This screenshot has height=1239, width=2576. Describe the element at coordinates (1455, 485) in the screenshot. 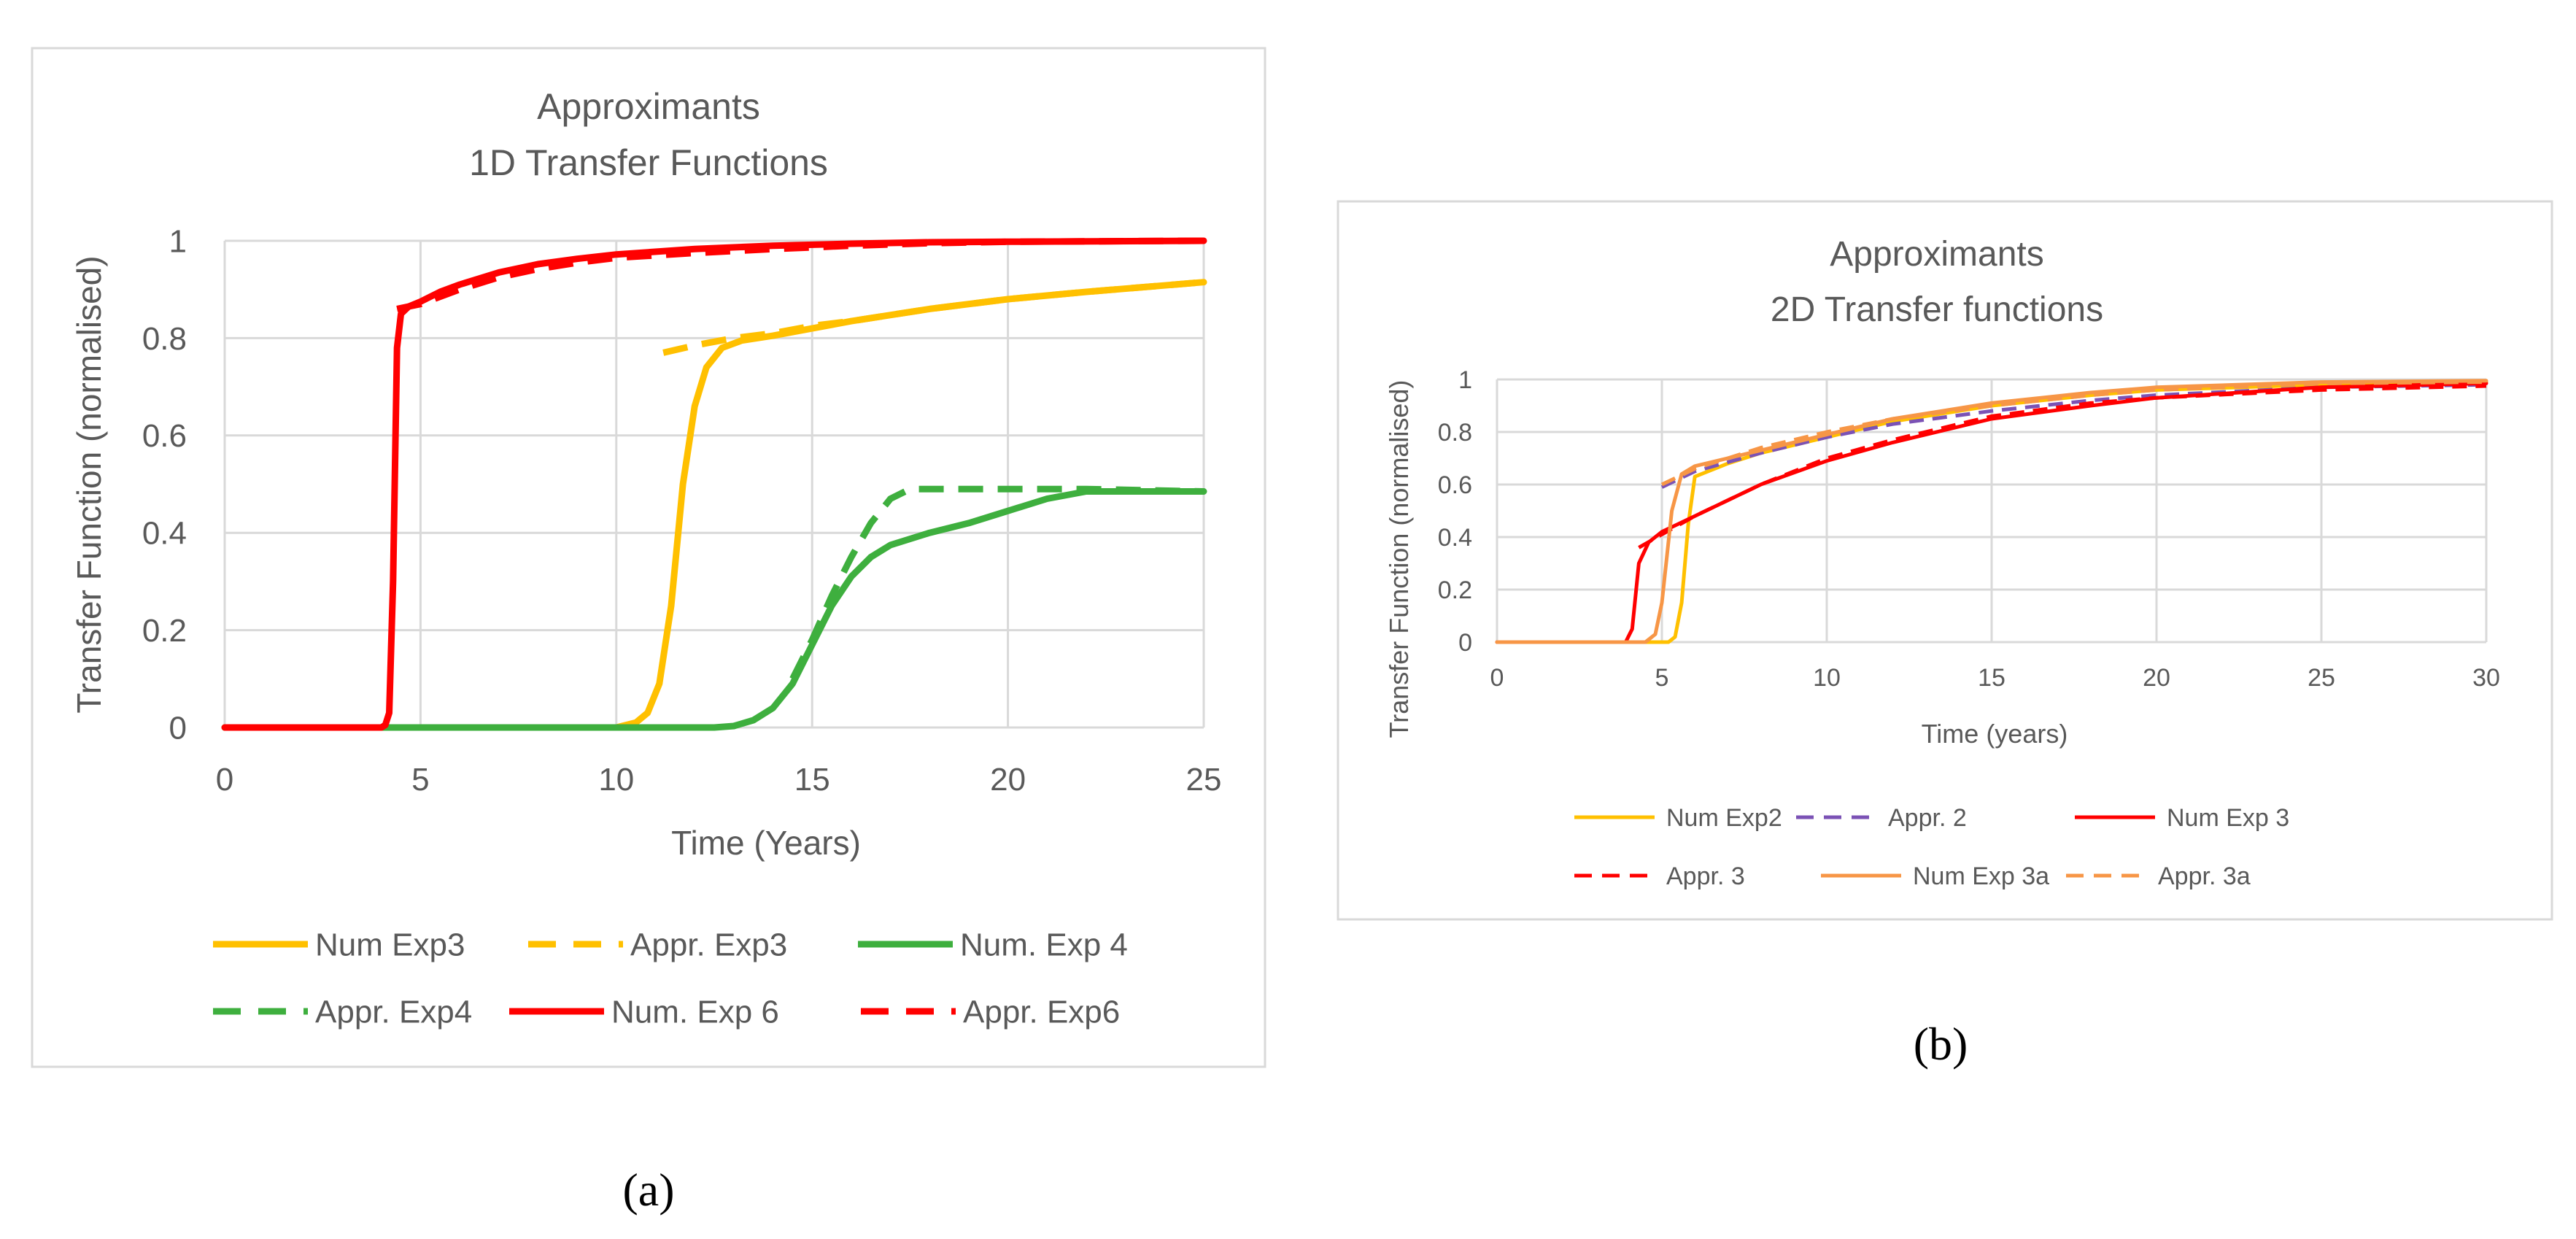

I see `chart-b-y-tick: 0.6` at that location.